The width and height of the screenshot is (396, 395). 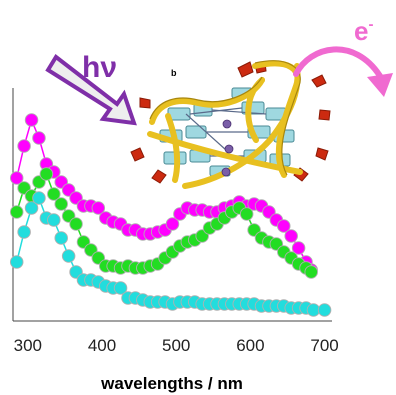 I want to click on dna-backbone, so click(x=225, y=124).